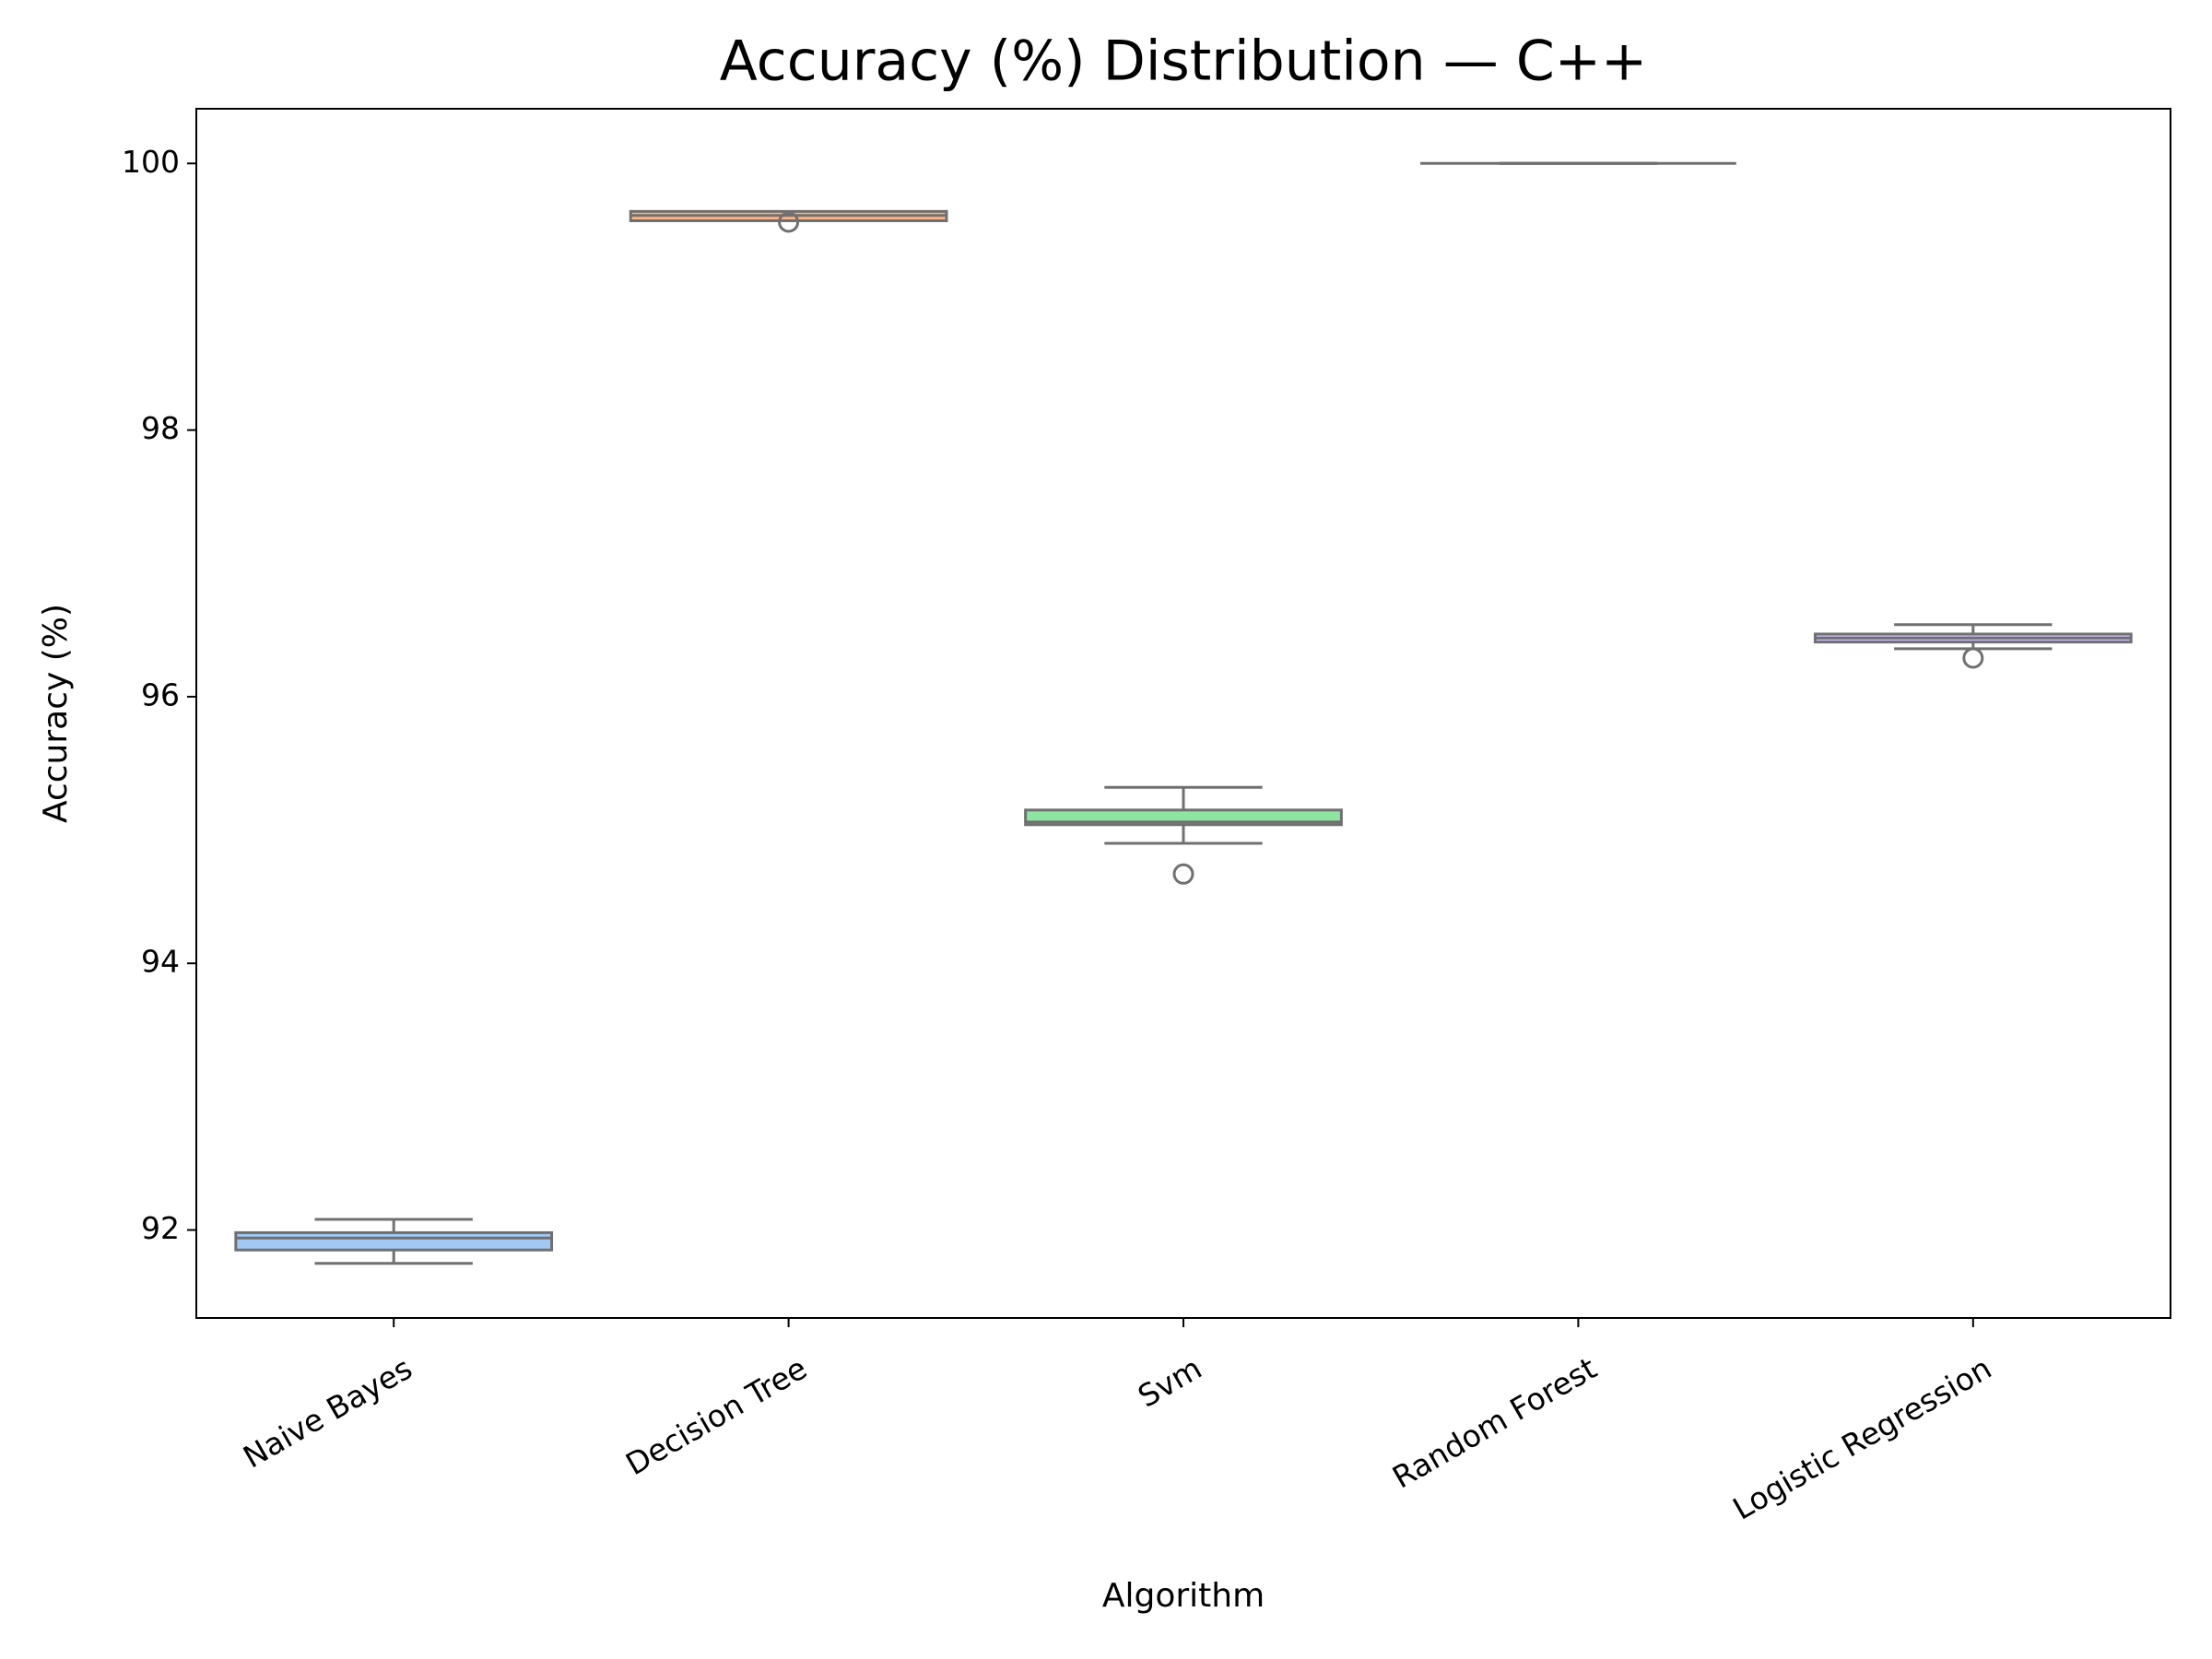 The height and width of the screenshot is (1659, 2212). What do you see at coordinates (160, 962) in the screenshot?
I see `y-tick-label: 94` at bounding box center [160, 962].